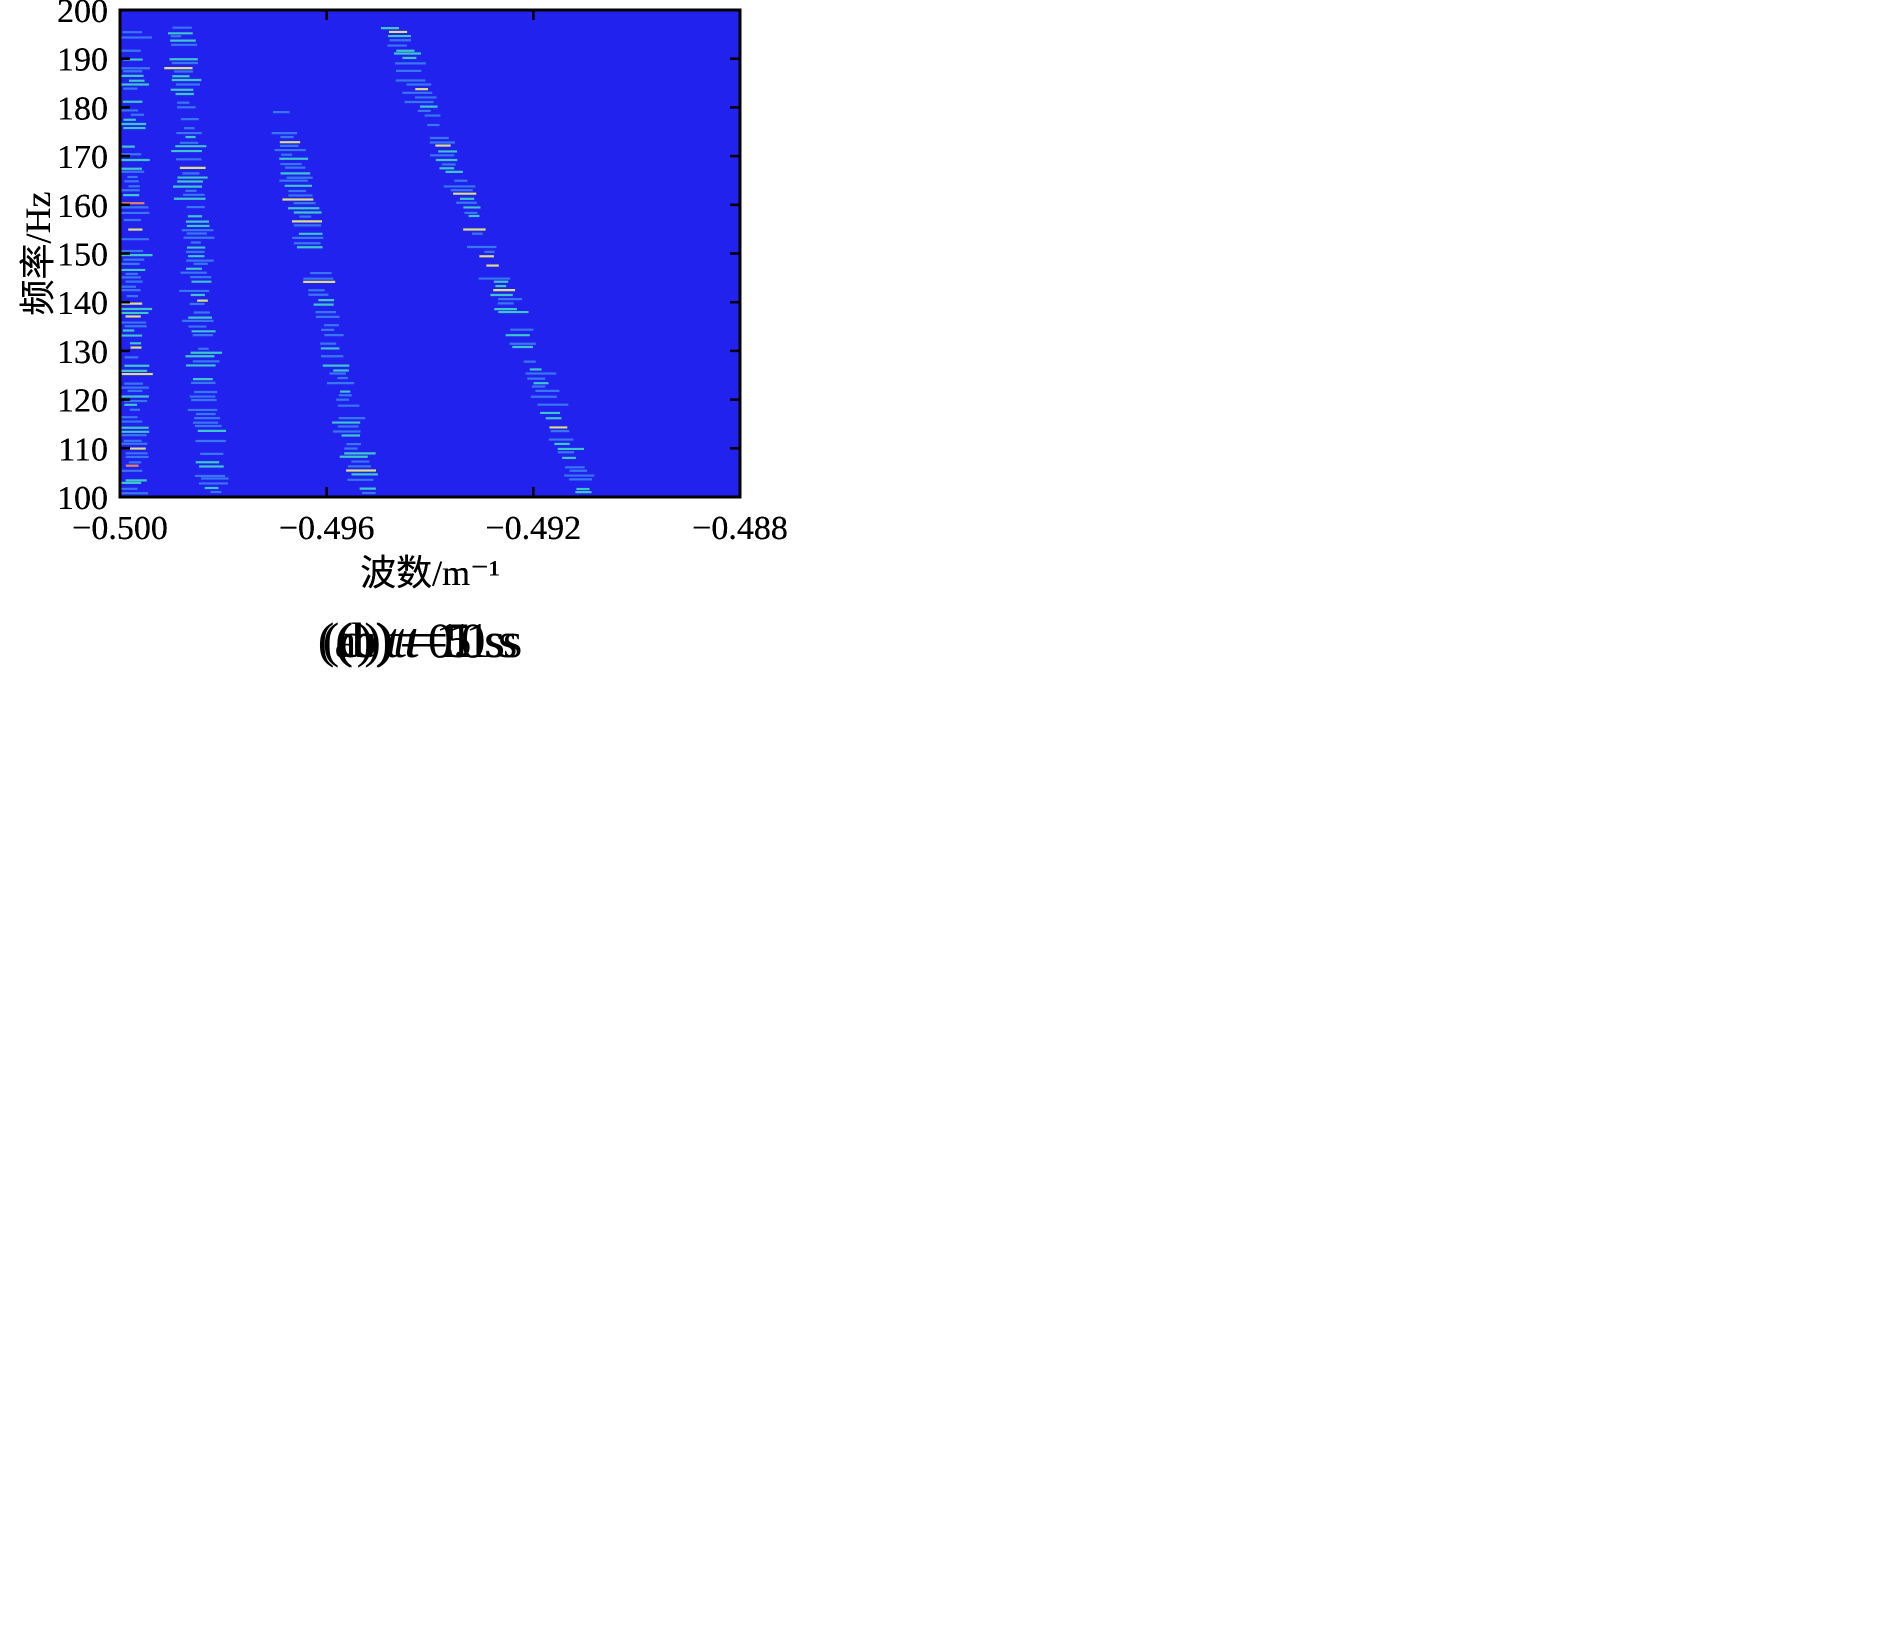 This screenshot has height=1639, width=1890. I want to click on x-tick-label: −0.488, so click(740, 528).